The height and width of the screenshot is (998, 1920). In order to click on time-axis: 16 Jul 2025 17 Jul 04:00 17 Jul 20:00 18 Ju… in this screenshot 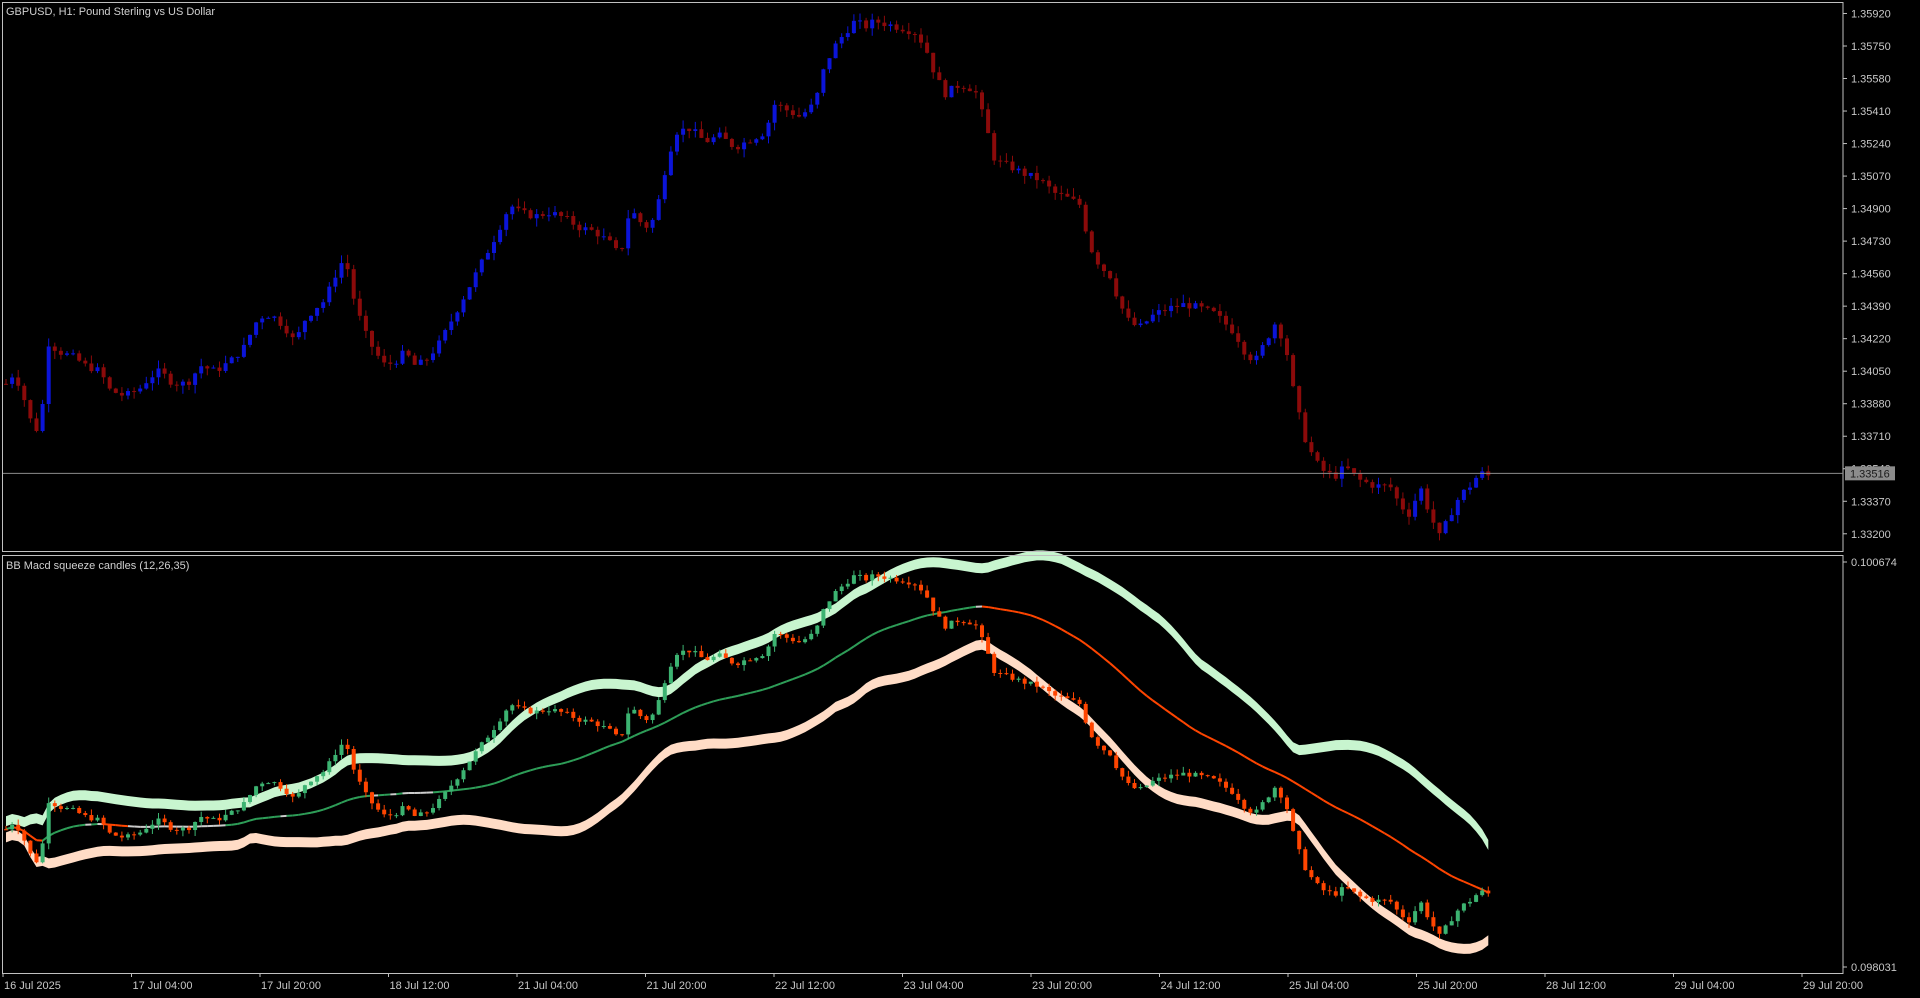, I will do `click(932, 982)`.